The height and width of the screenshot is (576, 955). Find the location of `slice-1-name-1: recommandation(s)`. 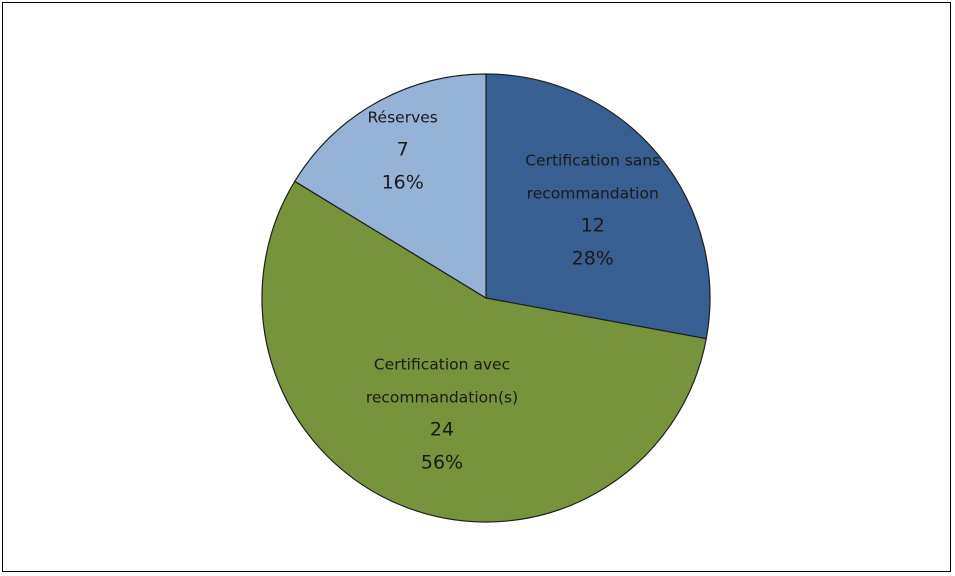

slice-1-name-1: recommandation(s) is located at coordinates (442, 398).